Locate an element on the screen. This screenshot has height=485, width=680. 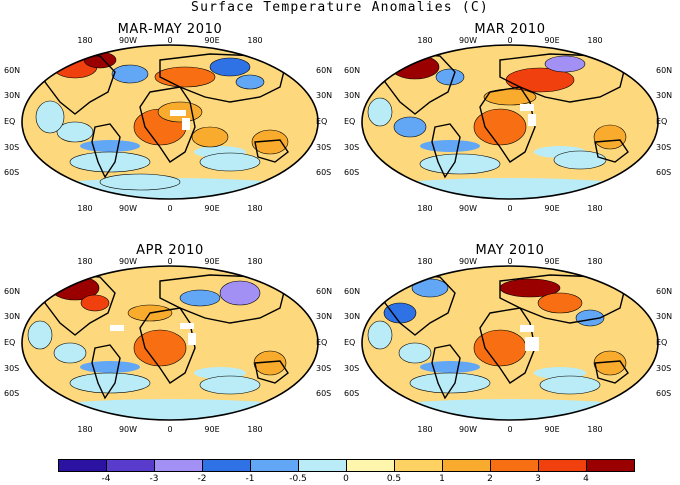
latitude-label-right: EQ is located at coordinates (662, 342).